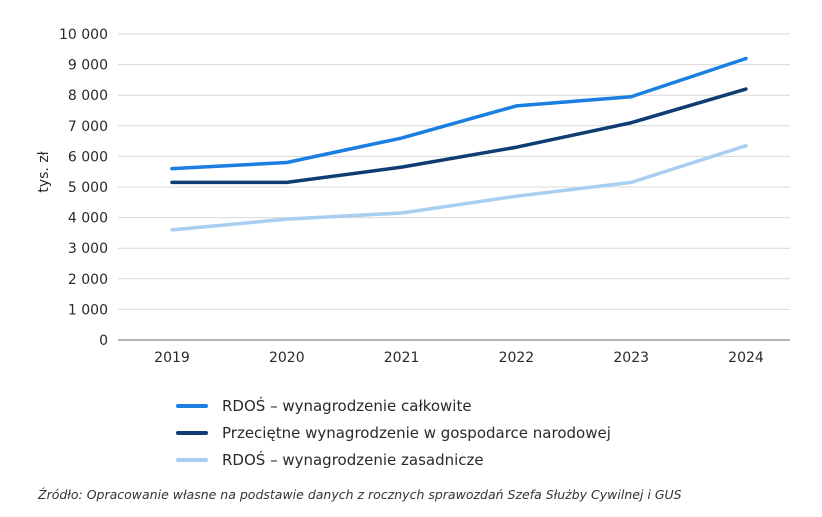 The height and width of the screenshot is (517, 822). What do you see at coordinates (192, 432) in the screenshot?
I see `legend-swatch-national-average` at bounding box center [192, 432].